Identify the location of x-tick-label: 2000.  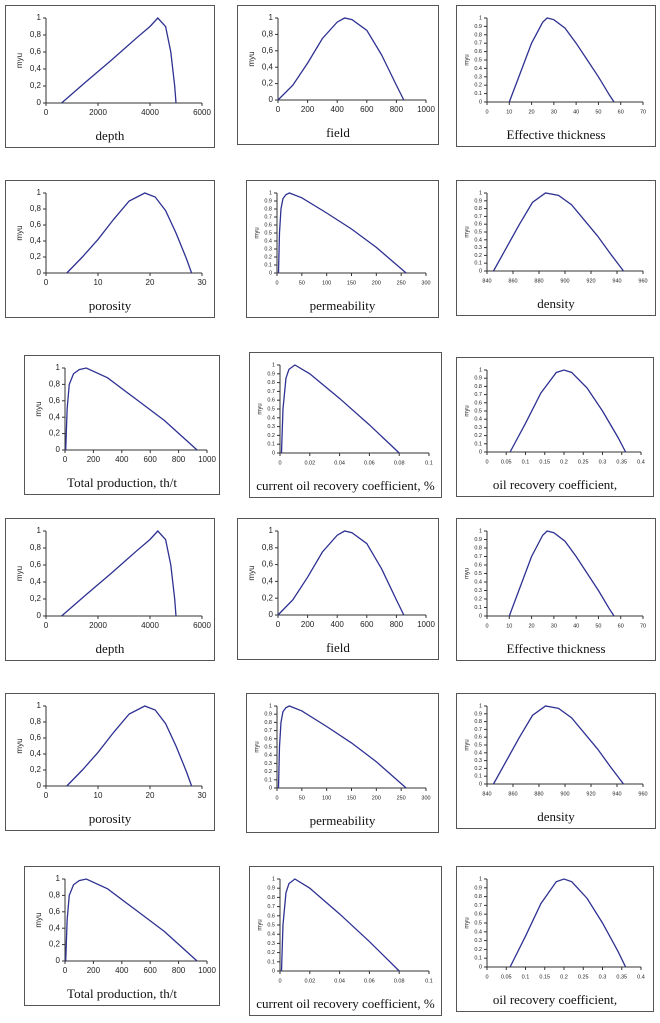
(98, 112).